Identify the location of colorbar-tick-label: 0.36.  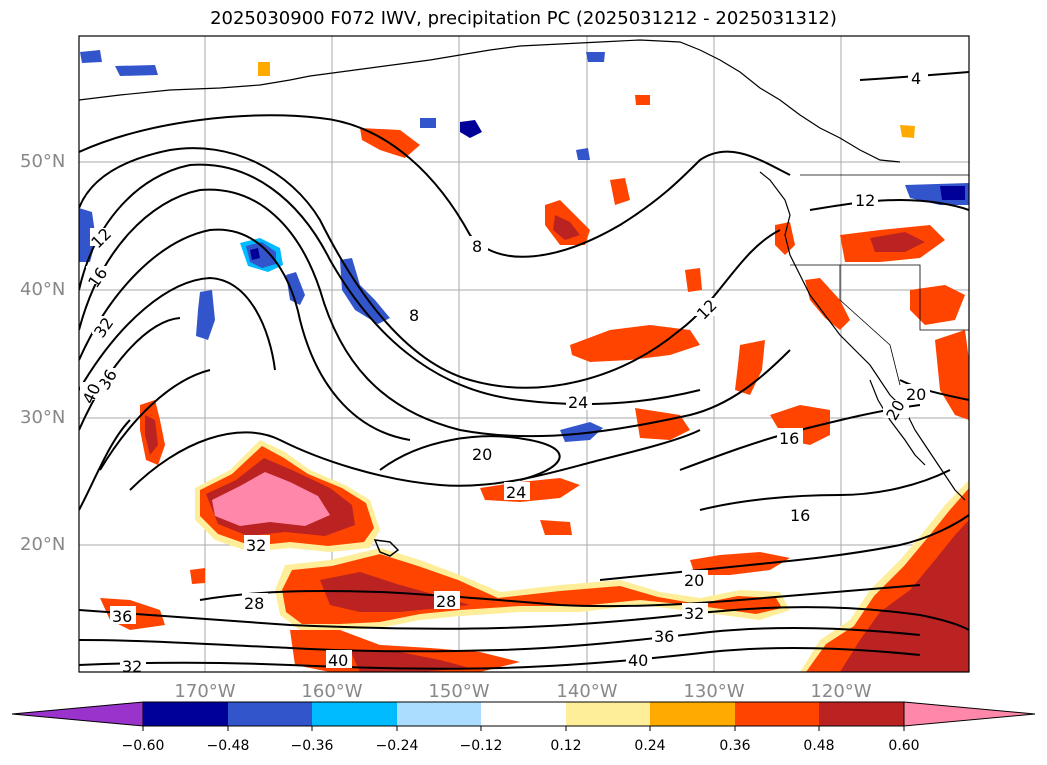
(735, 746).